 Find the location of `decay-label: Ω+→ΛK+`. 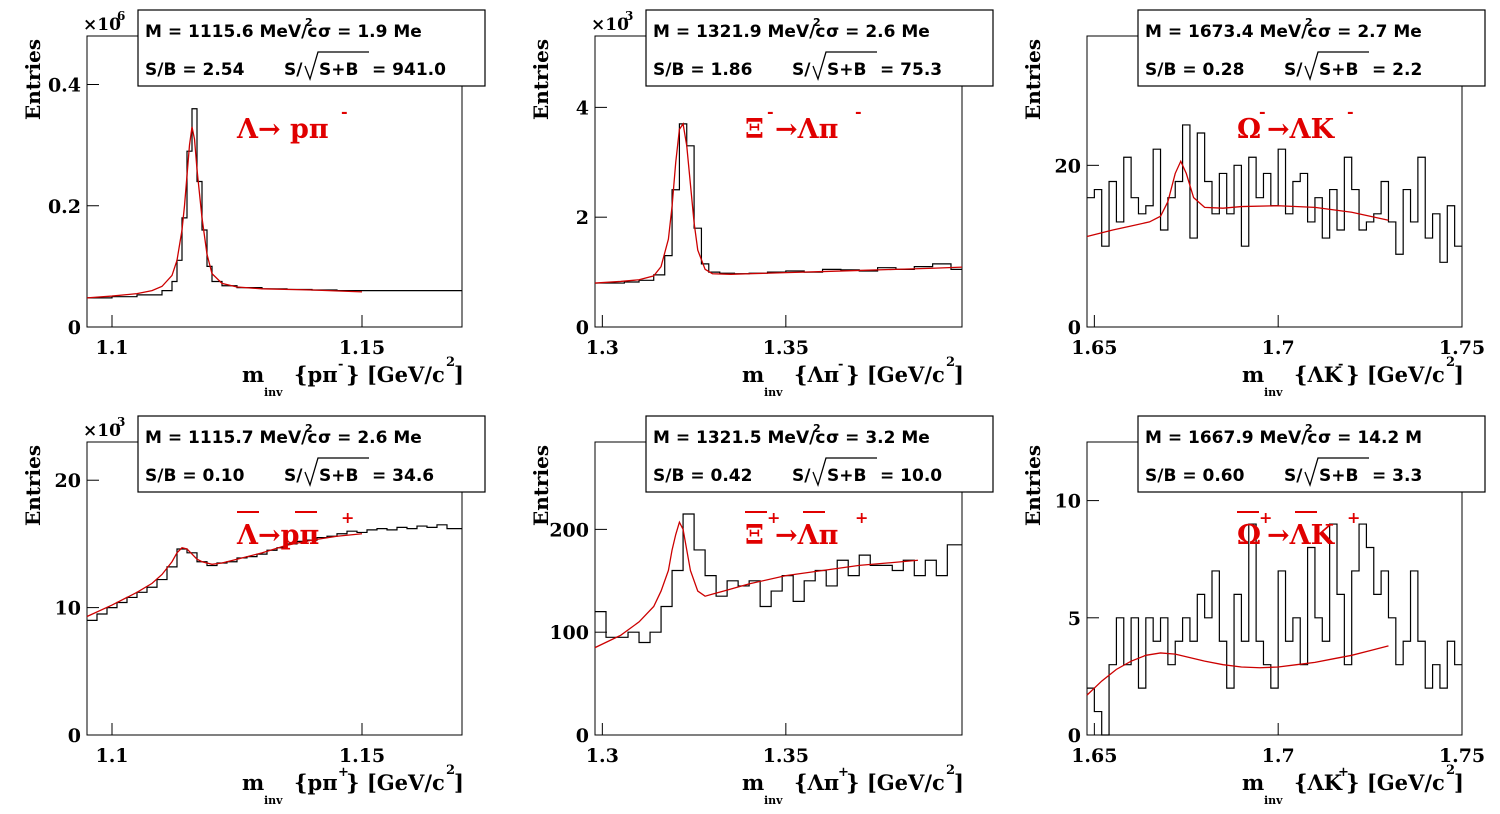

decay-label: Ω+→ΛK+ is located at coordinates (1298, 529).